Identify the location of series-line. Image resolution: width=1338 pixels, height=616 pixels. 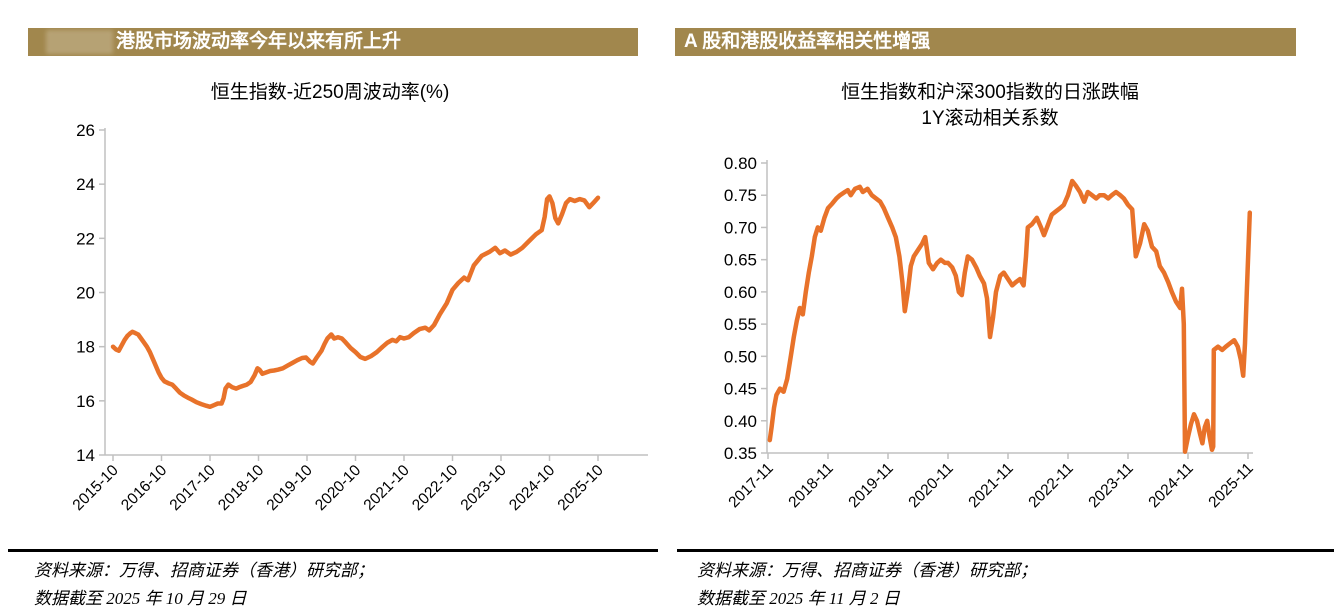
(355, 302).